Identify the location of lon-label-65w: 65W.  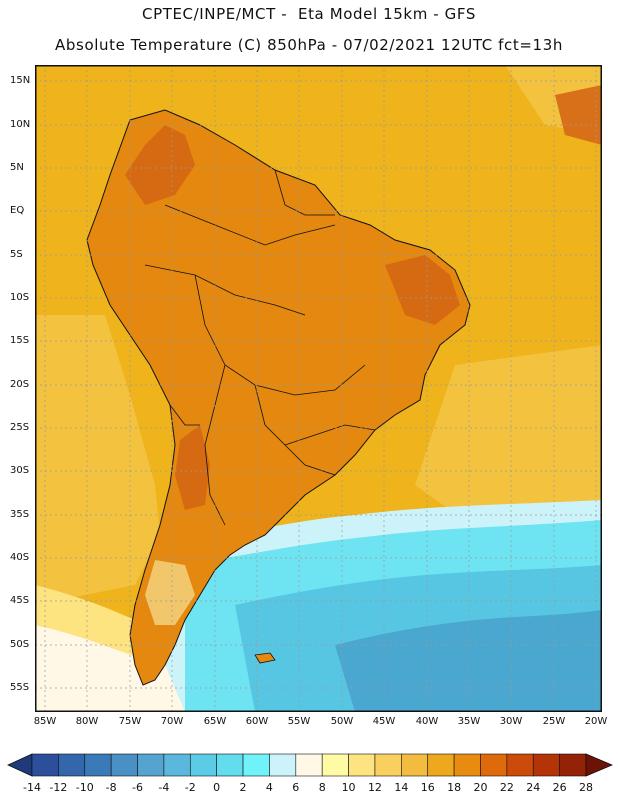
(215, 721).